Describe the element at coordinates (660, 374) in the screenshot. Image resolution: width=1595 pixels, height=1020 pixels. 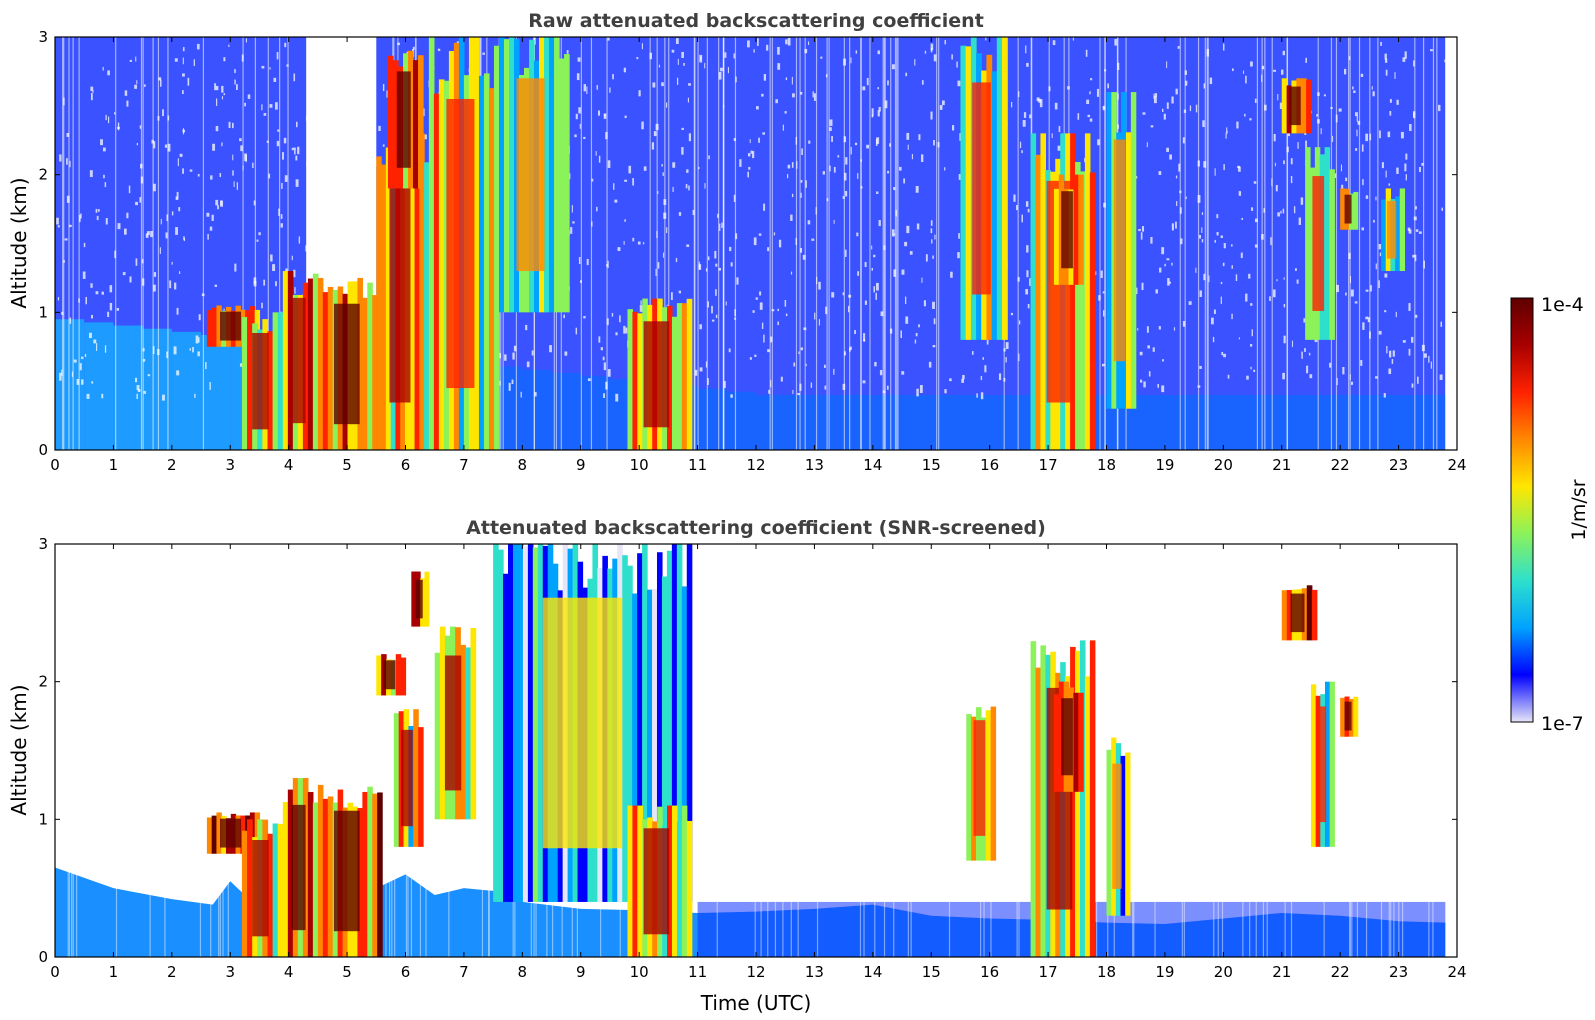
I see `cloud-layer` at that location.